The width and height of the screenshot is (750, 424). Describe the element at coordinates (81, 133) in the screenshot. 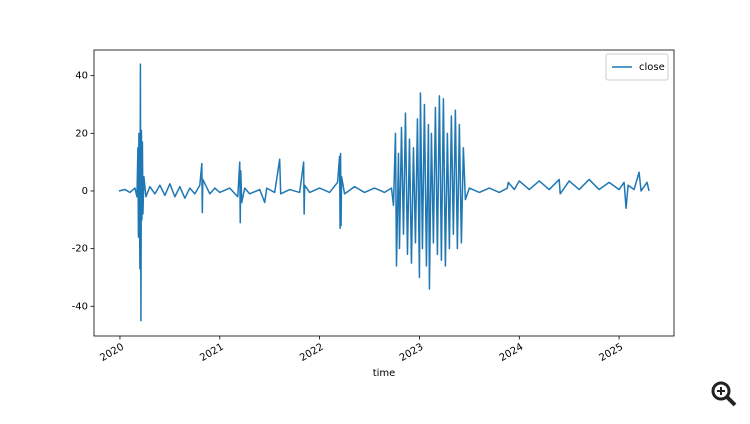

I see `y-tick-label: 20` at that location.